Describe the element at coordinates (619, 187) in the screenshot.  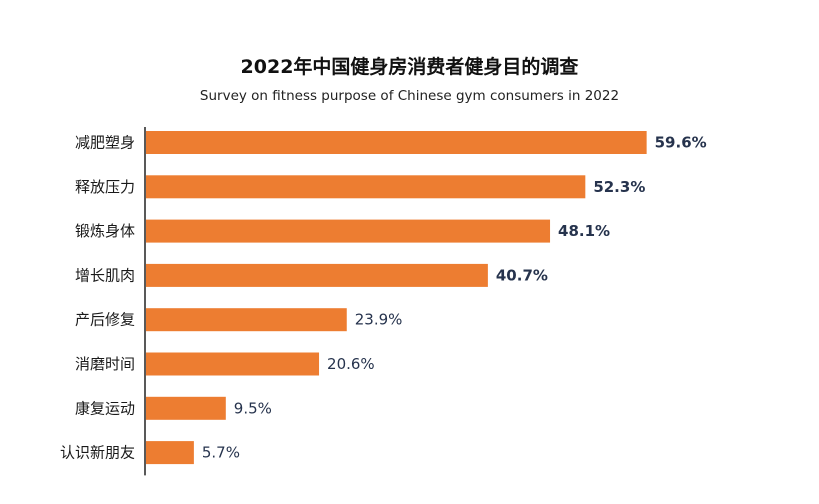
I see `data-label: 52.3%` at that location.